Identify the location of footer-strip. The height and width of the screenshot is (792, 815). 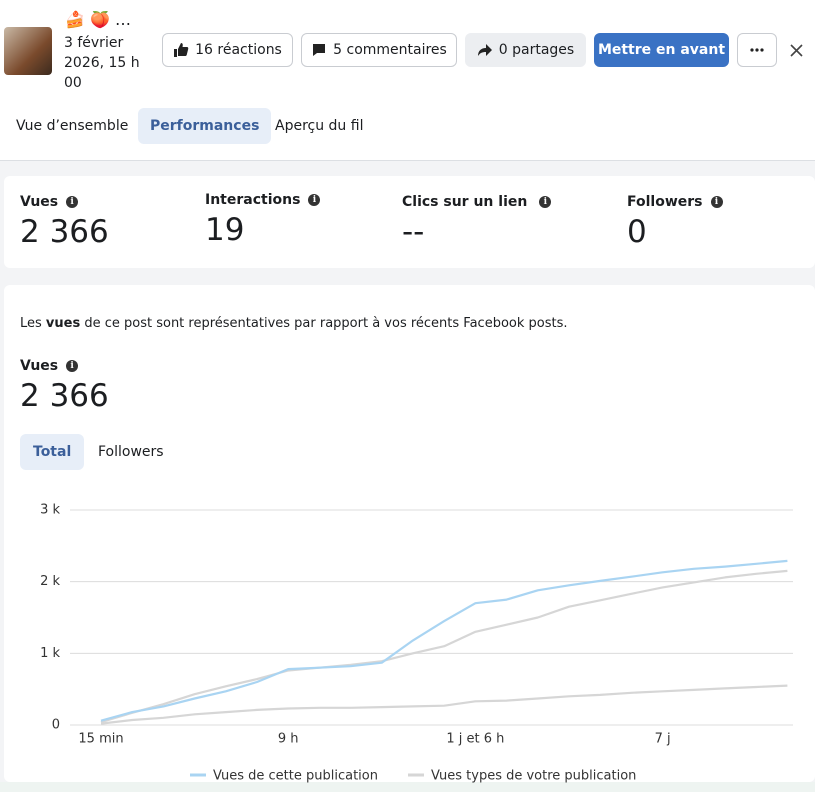
(407, 787).